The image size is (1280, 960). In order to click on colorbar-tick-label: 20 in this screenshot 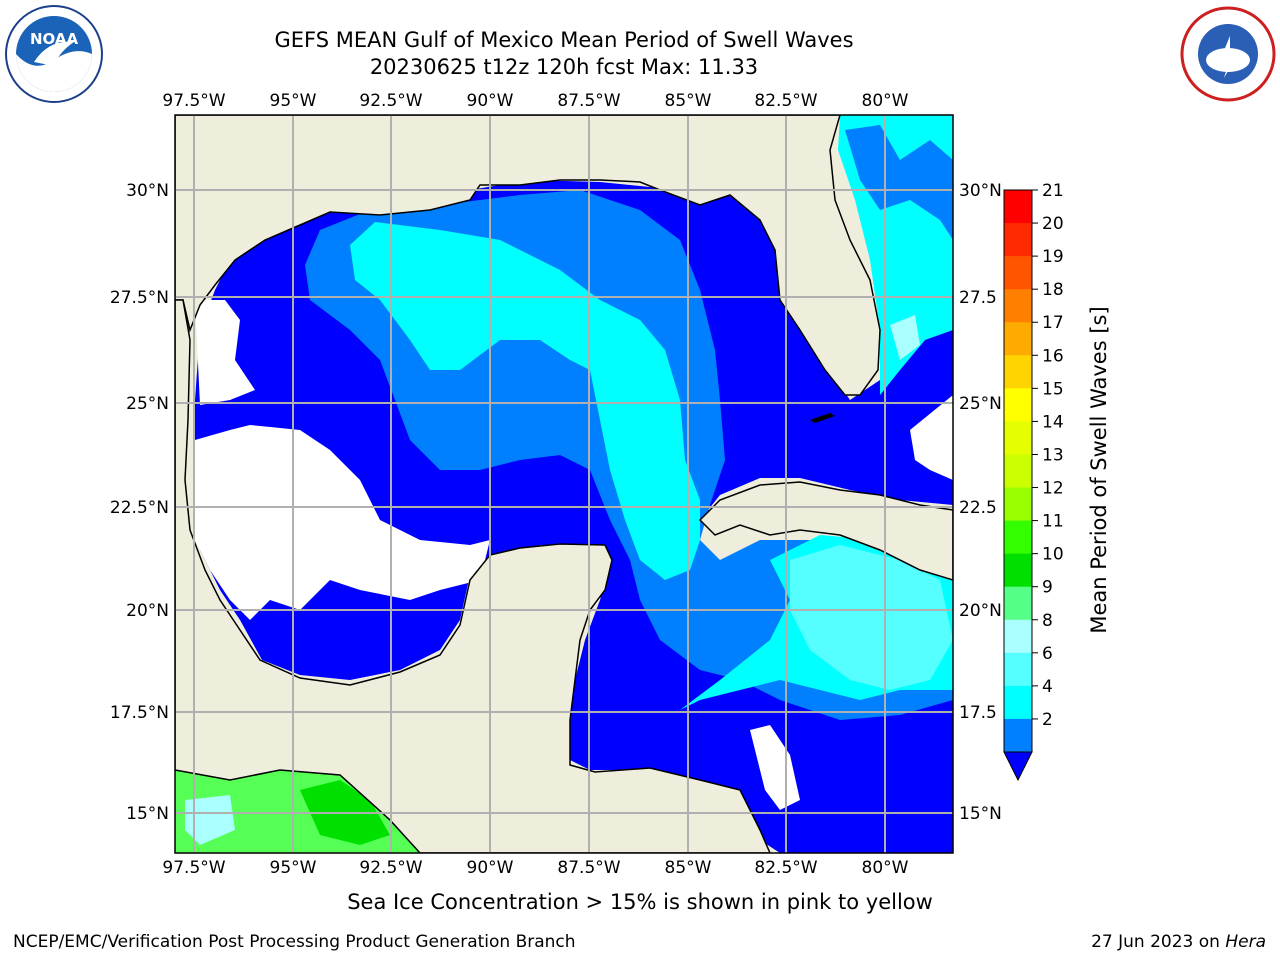, I will do `click(1053, 224)`.